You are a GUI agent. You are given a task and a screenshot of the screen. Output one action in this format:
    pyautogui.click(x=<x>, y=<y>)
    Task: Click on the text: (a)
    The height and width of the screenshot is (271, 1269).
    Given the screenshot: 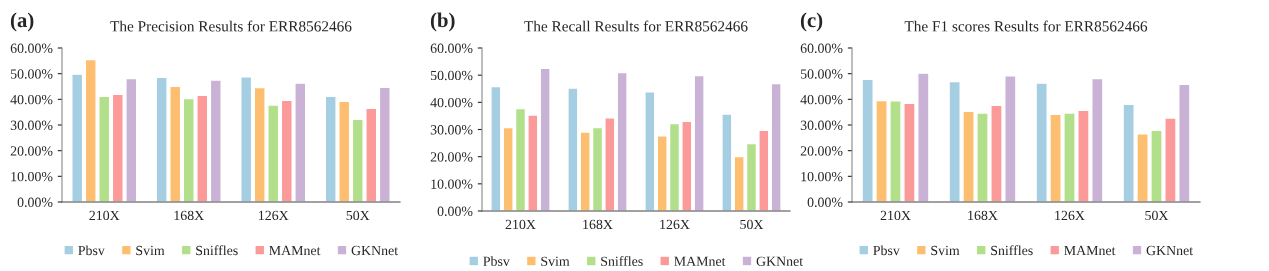 What is the action you would take?
    pyautogui.click(x=22, y=22)
    